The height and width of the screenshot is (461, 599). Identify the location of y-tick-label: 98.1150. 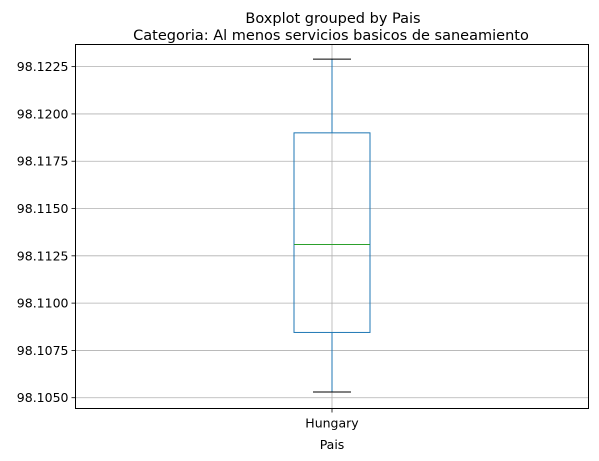
(43, 208).